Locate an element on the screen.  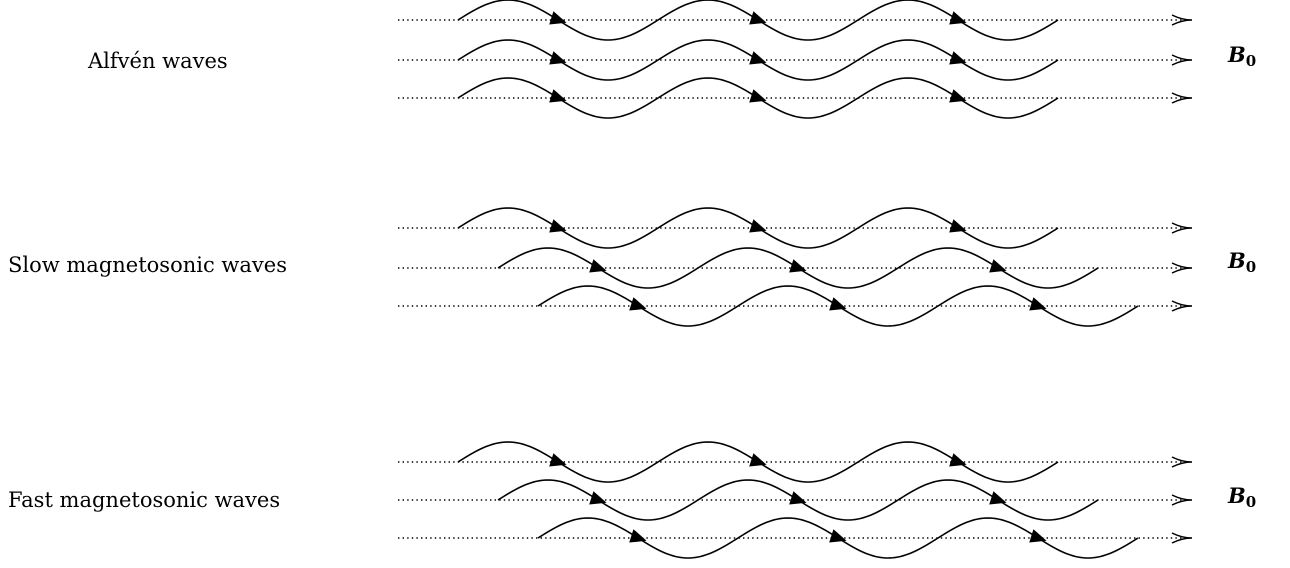
slow-label: Slow magnetosonic waves is located at coordinates (147, 265).